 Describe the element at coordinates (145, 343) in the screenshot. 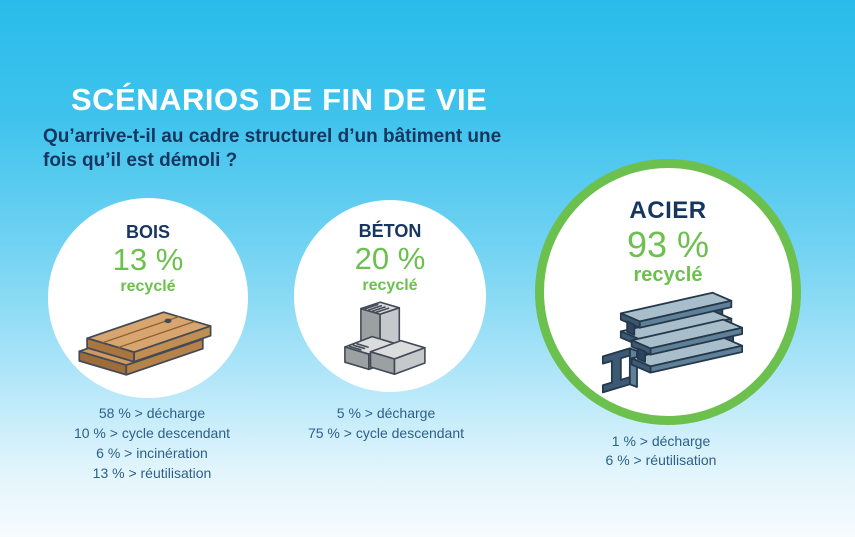

I see `wood-planks-icon` at that location.